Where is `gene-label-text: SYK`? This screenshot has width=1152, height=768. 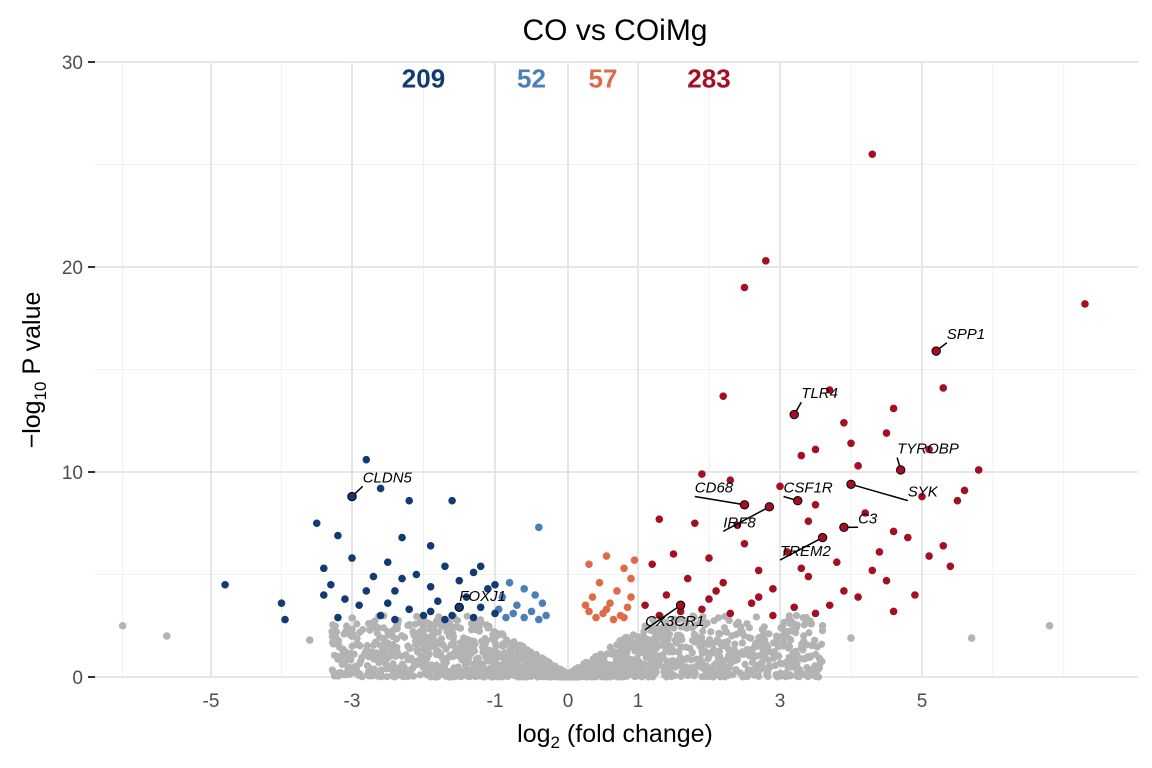 gene-label-text: SYK is located at coordinates (923, 492).